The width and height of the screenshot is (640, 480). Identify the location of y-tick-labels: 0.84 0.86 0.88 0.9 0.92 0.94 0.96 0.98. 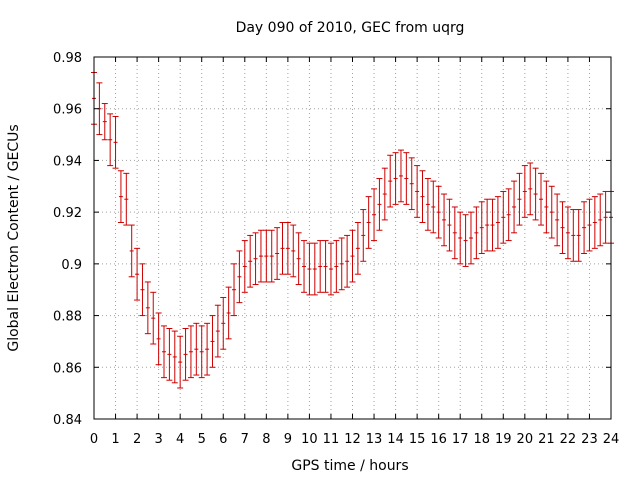
(67, 239).